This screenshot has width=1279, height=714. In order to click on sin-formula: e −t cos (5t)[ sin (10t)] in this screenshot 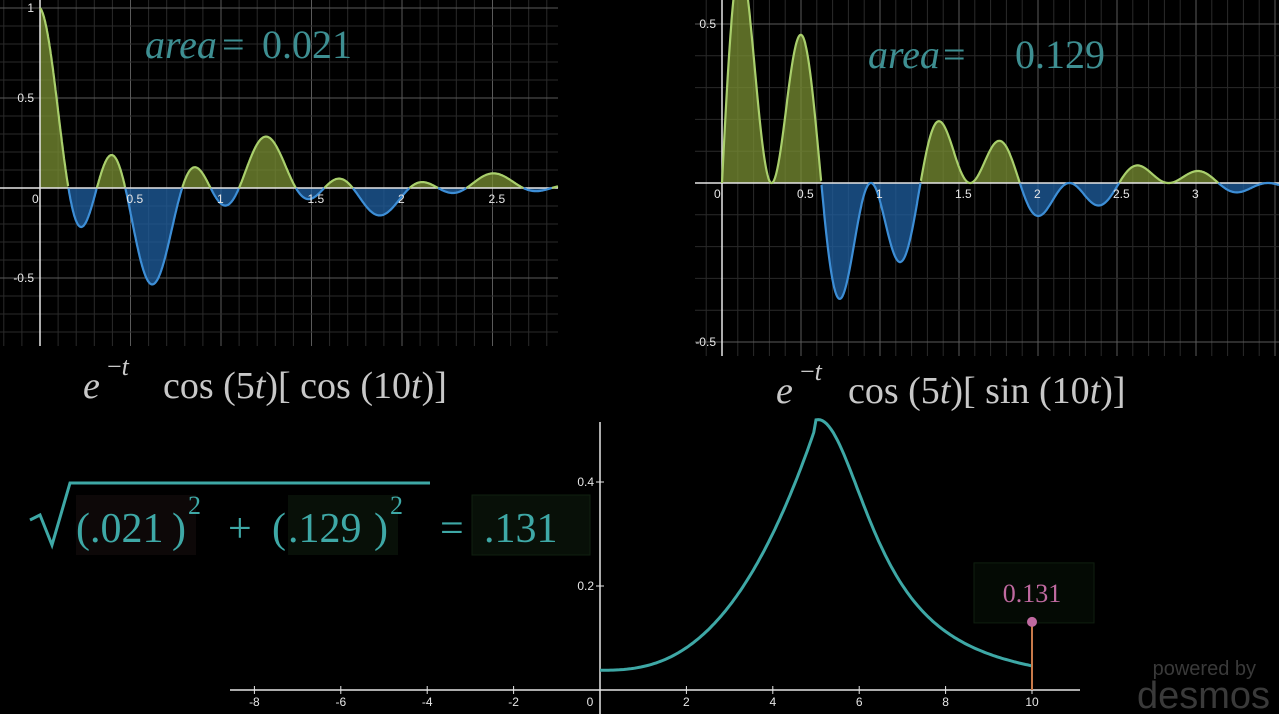, I will do `click(951, 384)`.